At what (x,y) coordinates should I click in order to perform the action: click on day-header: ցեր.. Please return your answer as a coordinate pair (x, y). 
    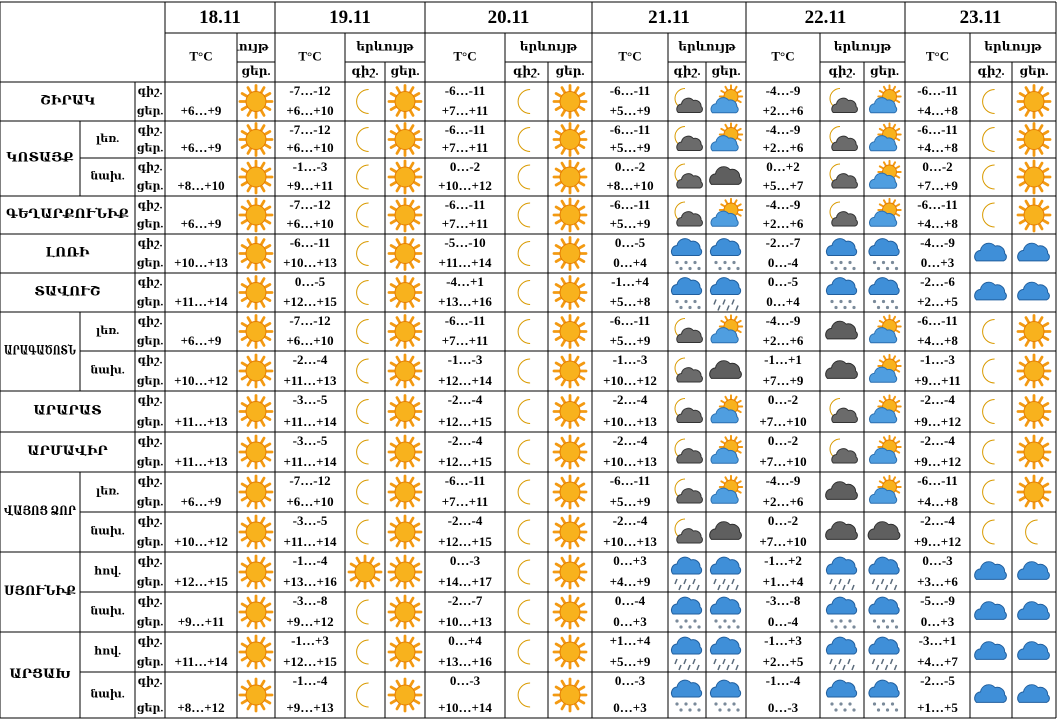
    Looking at the image, I should click on (405, 71).